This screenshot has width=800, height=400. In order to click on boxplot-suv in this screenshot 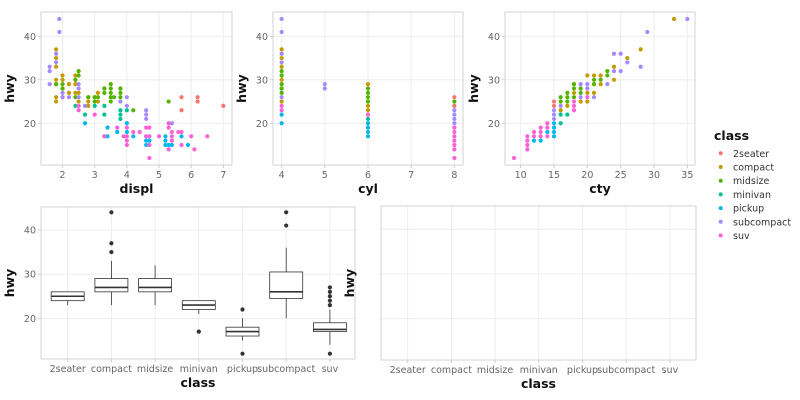, I will do `click(329, 320)`.